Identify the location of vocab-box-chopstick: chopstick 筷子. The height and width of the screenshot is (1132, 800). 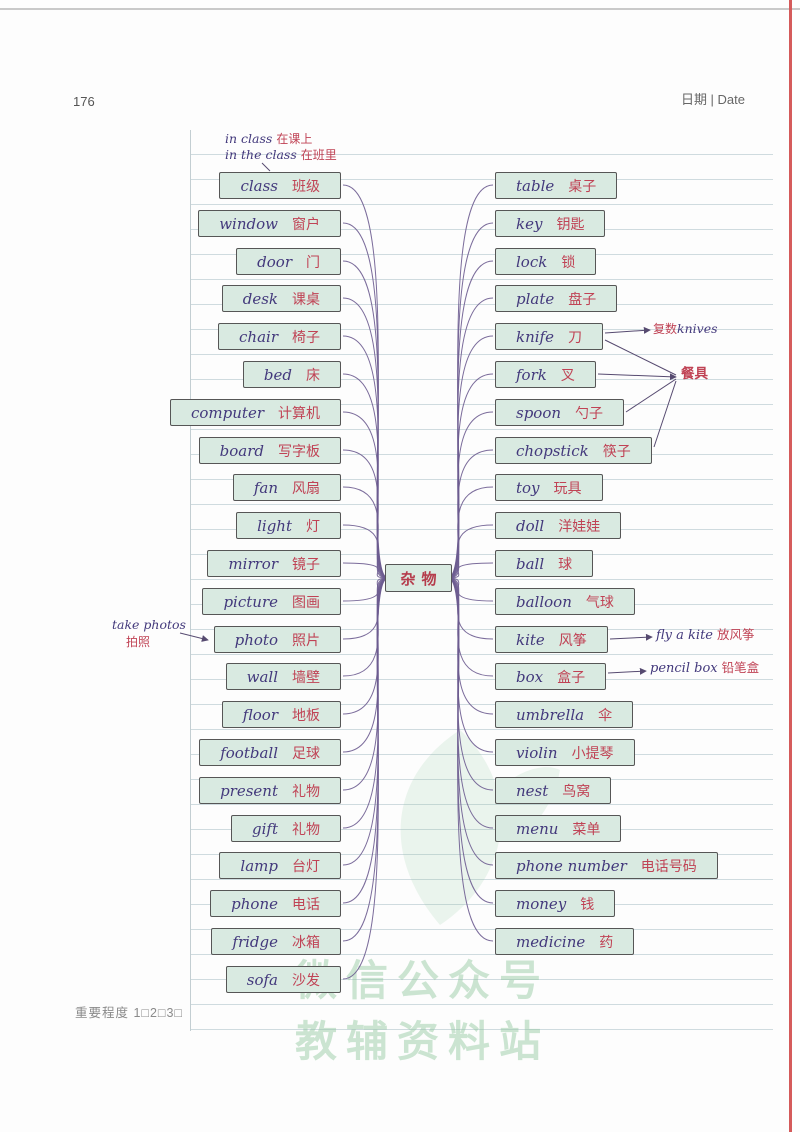
(573, 450).